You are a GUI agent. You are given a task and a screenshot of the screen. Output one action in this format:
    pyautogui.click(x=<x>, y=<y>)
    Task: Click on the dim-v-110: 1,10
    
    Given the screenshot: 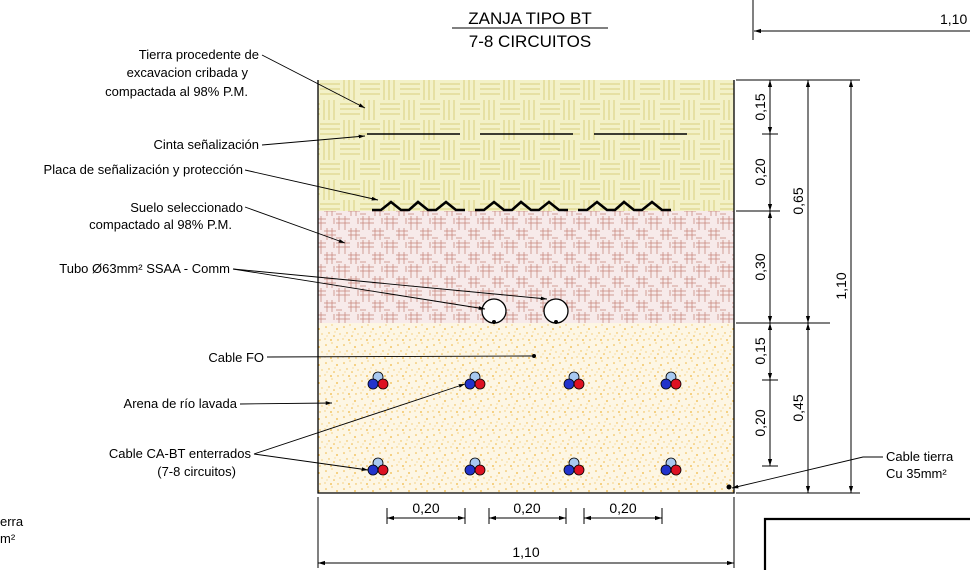 What is the action you would take?
    pyautogui.click(x=841, y=285)
    